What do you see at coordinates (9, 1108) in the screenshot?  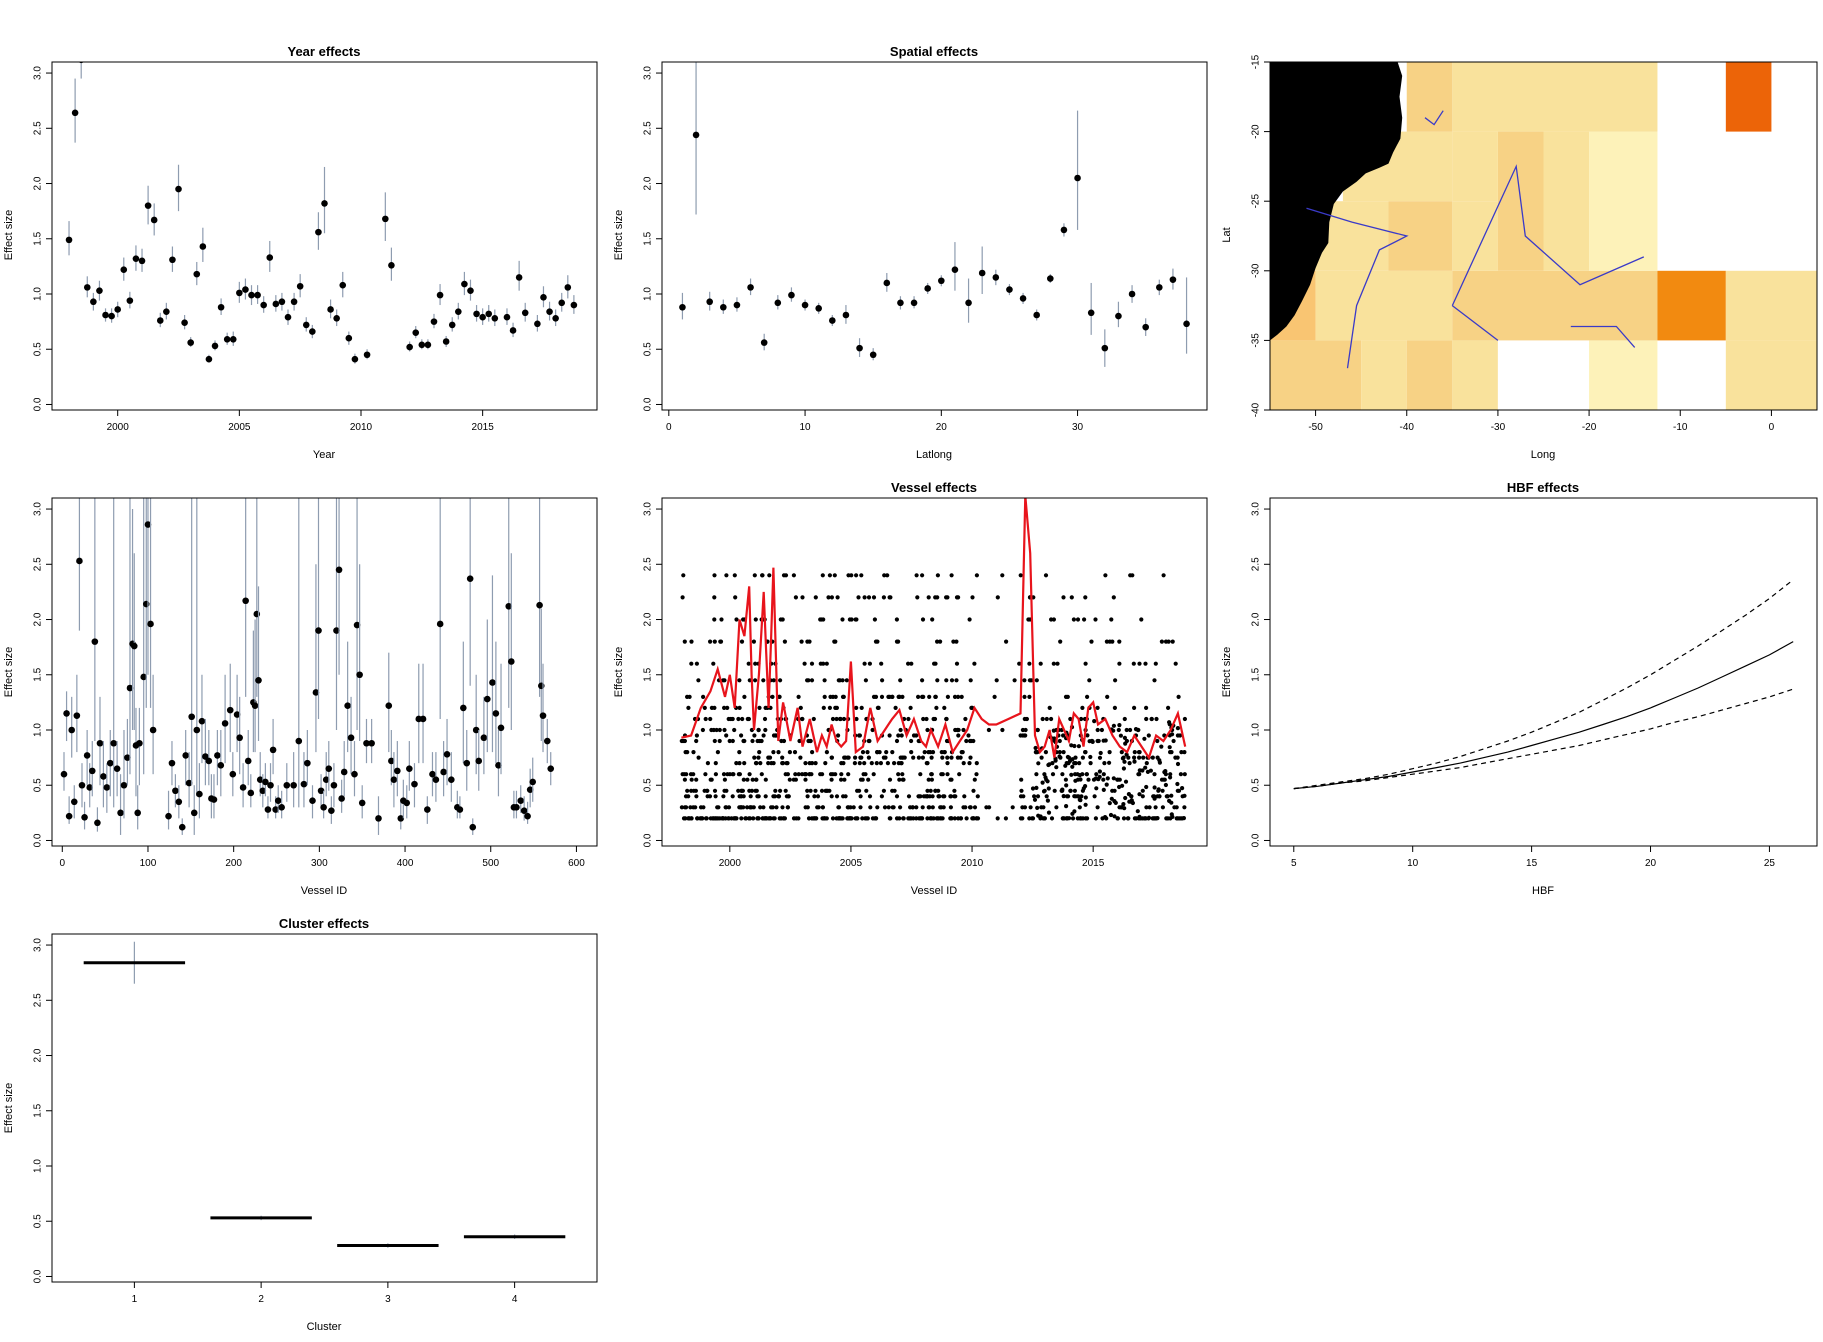 I see `y-axis-label: Effect size` at bounding box center [9, 1108].